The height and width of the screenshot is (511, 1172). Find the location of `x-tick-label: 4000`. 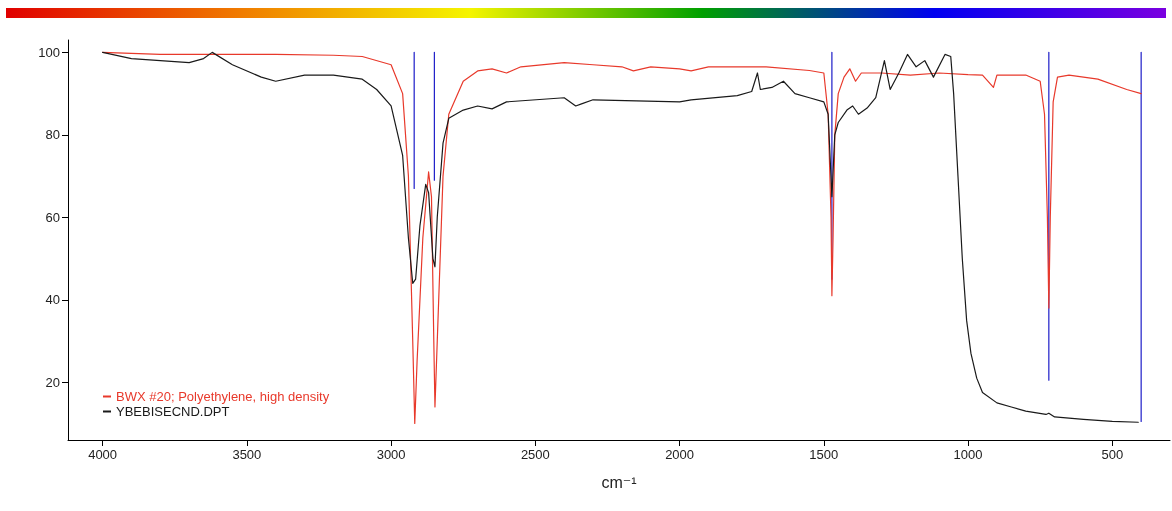

x-tick-label: 4000 is located at coordinates (103, 454).